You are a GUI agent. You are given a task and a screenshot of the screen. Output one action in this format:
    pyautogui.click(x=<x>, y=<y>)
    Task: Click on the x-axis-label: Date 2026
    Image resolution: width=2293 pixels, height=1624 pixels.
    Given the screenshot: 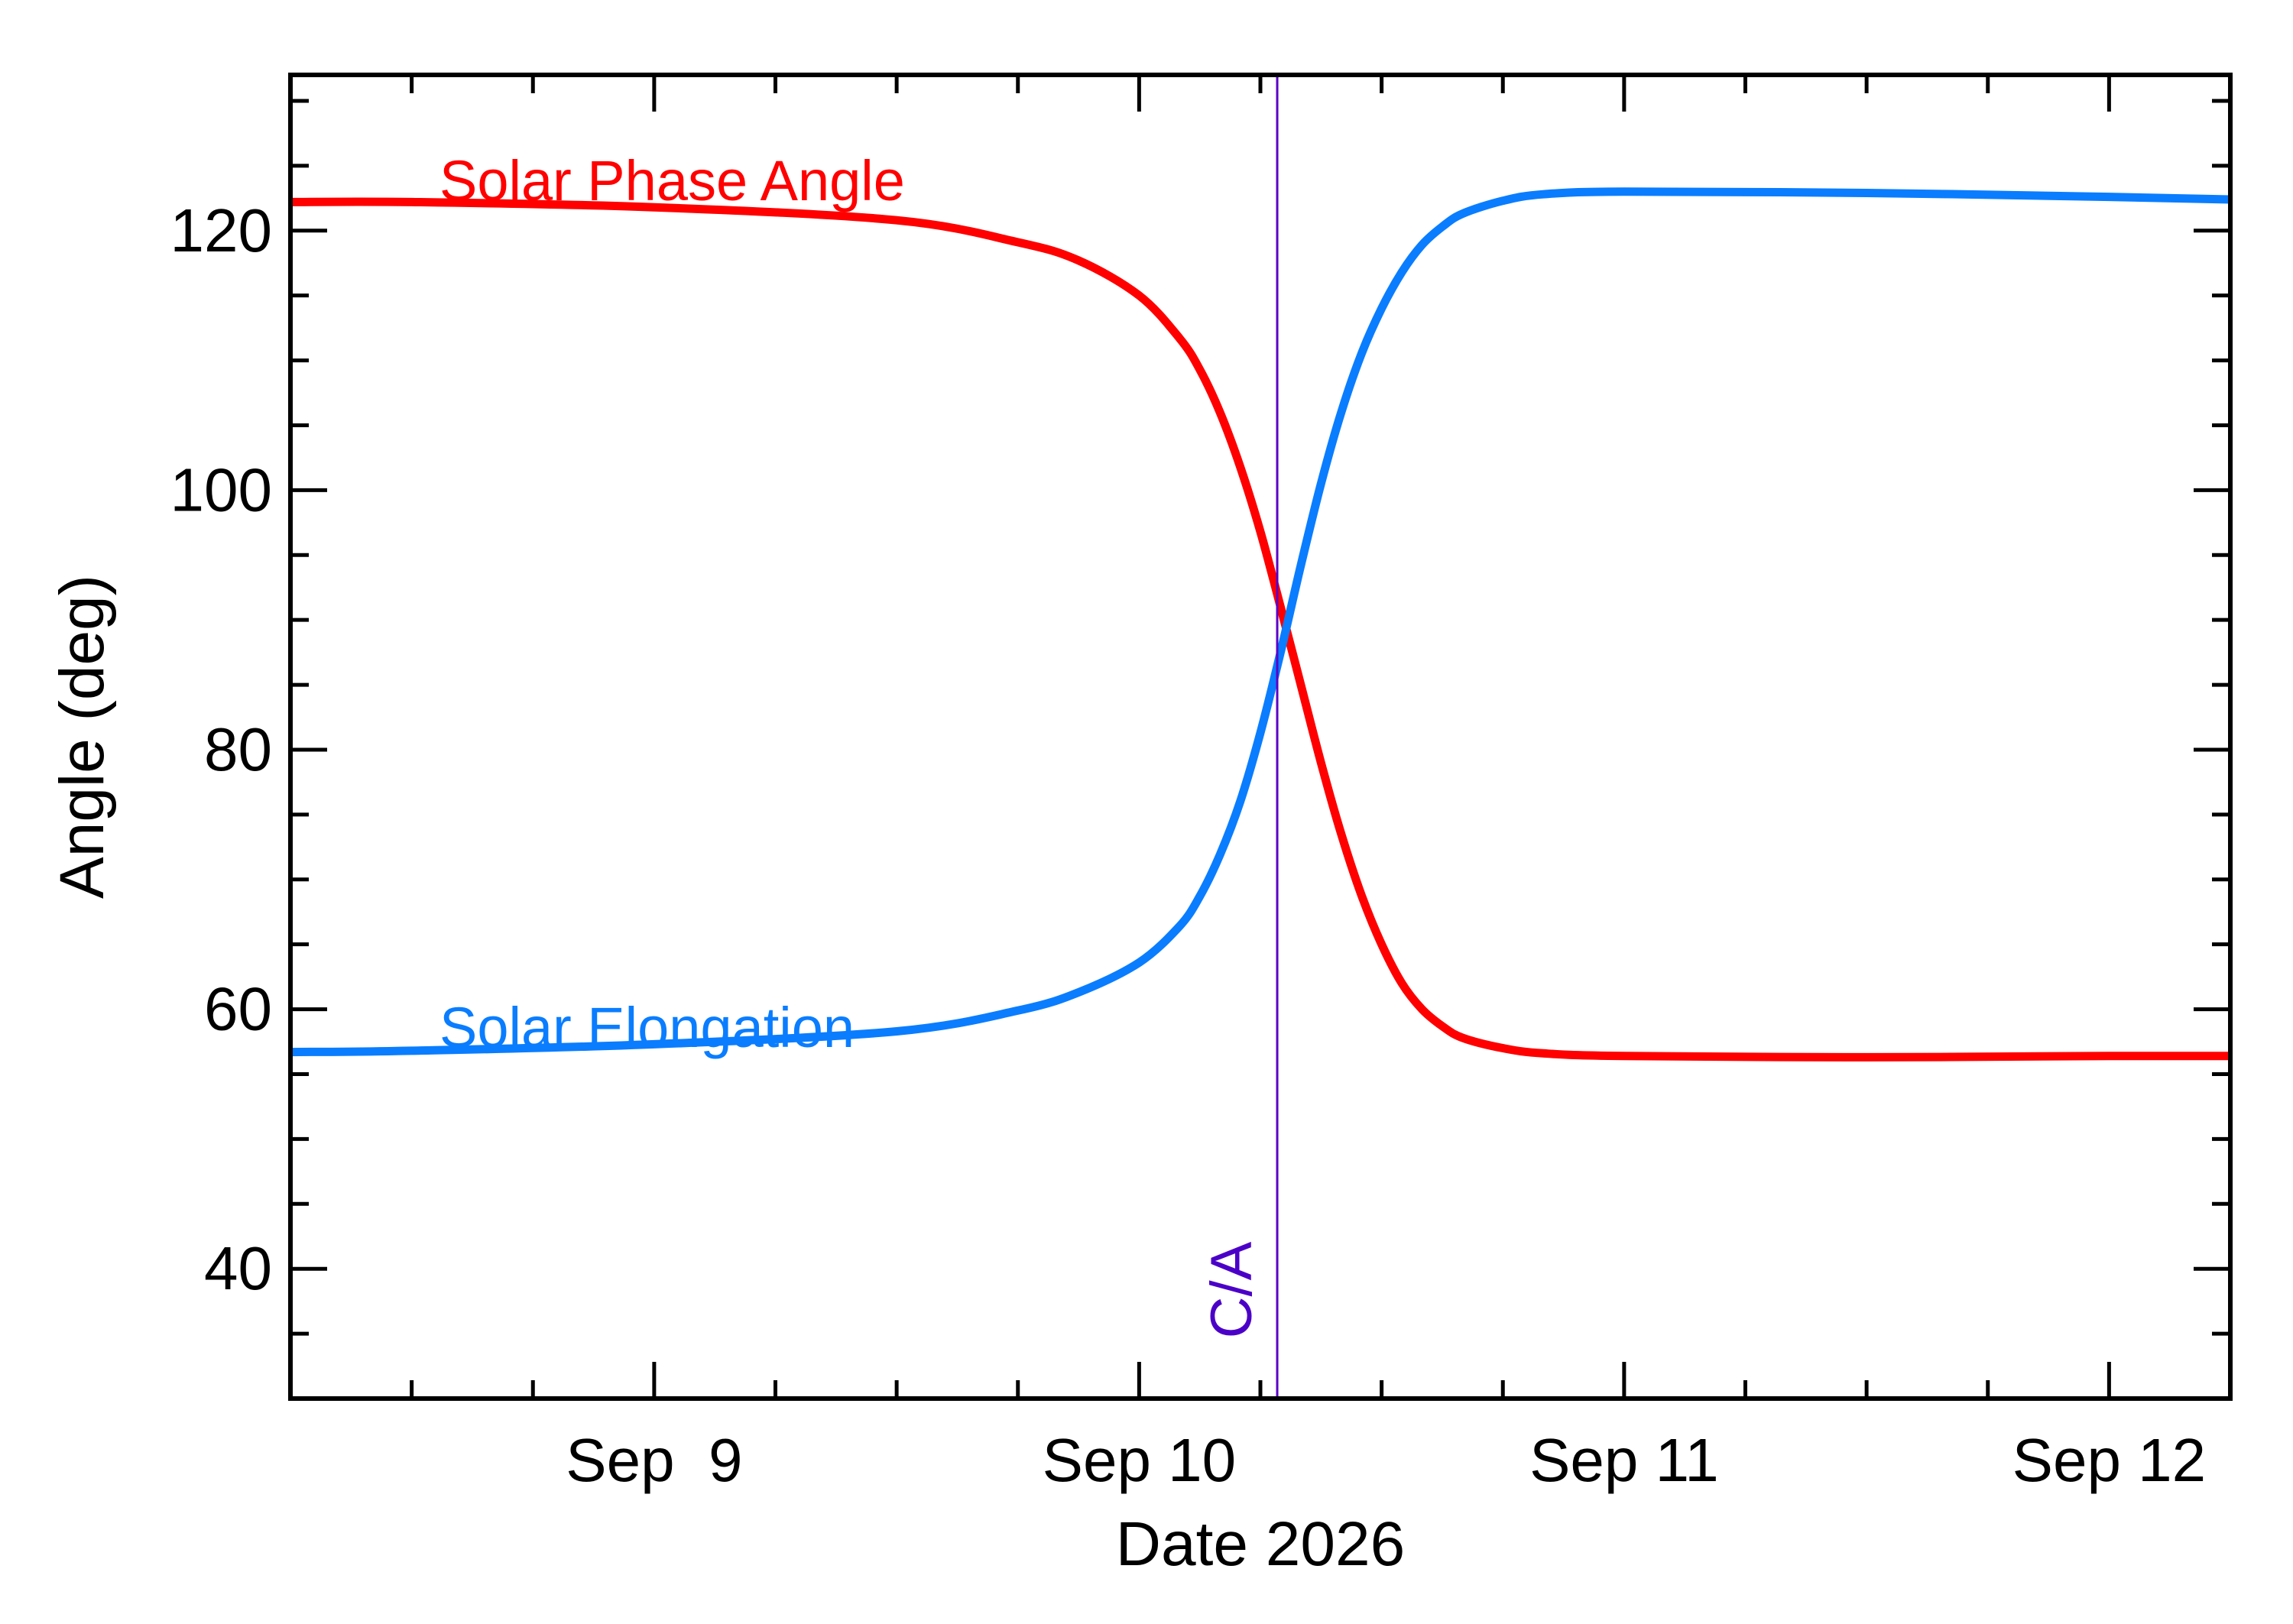 What is the action you would take?
    pyautogui.click(x=1260, y=1544)
    